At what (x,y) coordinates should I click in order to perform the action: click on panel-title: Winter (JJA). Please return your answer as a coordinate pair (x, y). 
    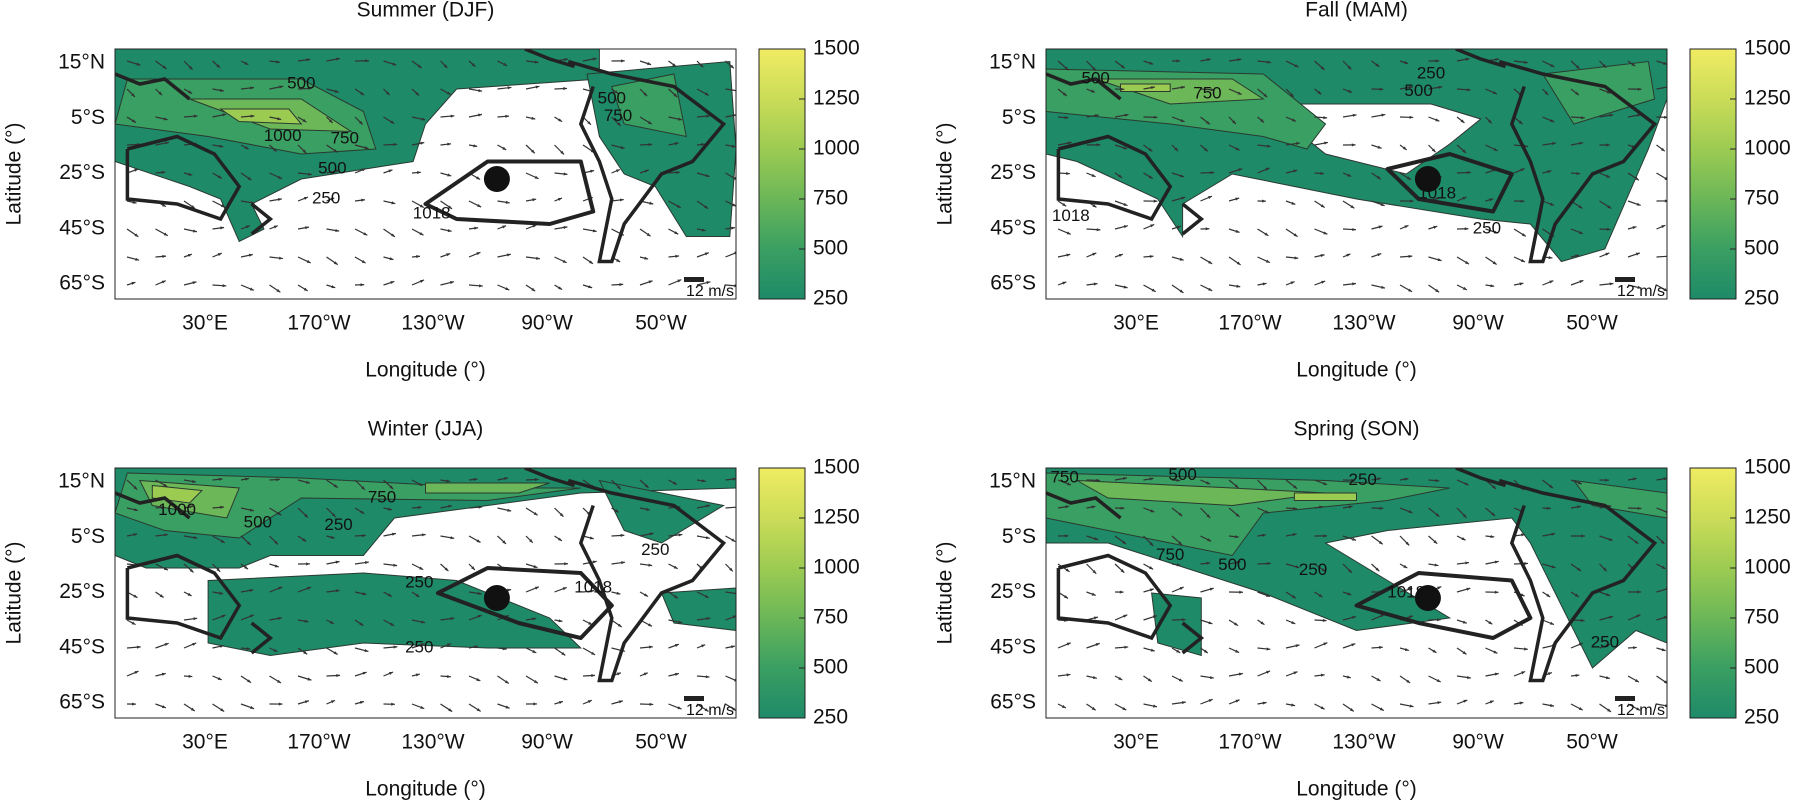
    Looking at the image, I should click on (426, 429).